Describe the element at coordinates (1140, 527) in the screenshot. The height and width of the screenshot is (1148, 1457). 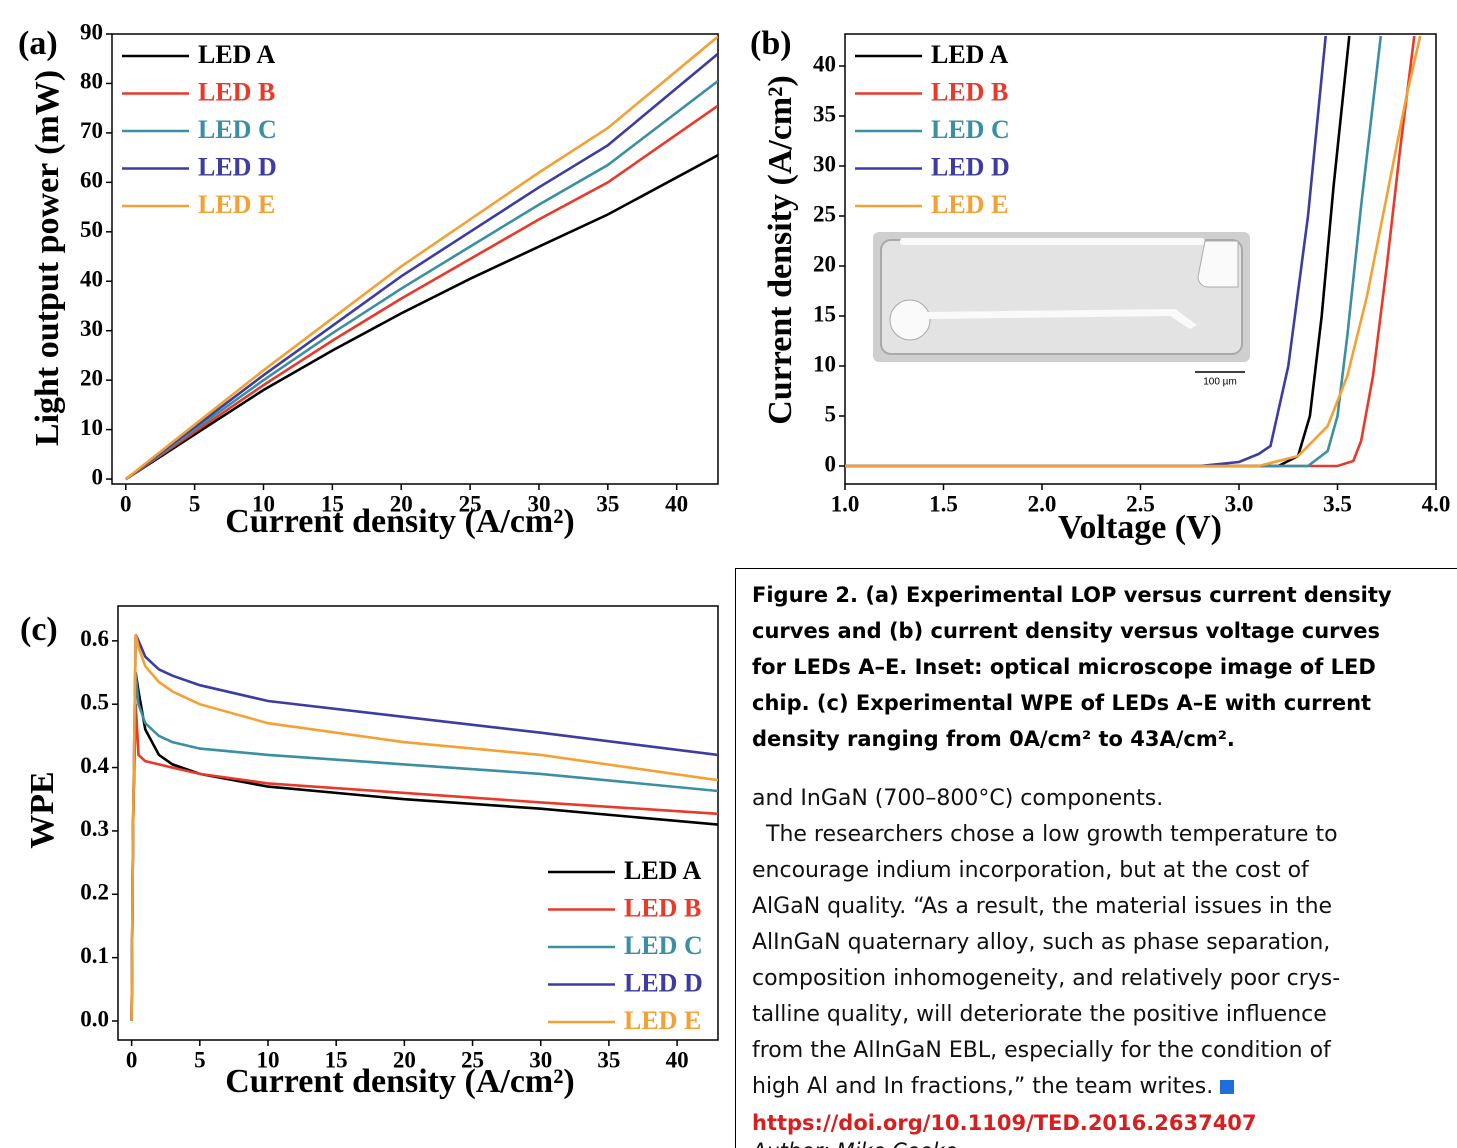
I see `x-axis-label: Voltage (V)` at that location.